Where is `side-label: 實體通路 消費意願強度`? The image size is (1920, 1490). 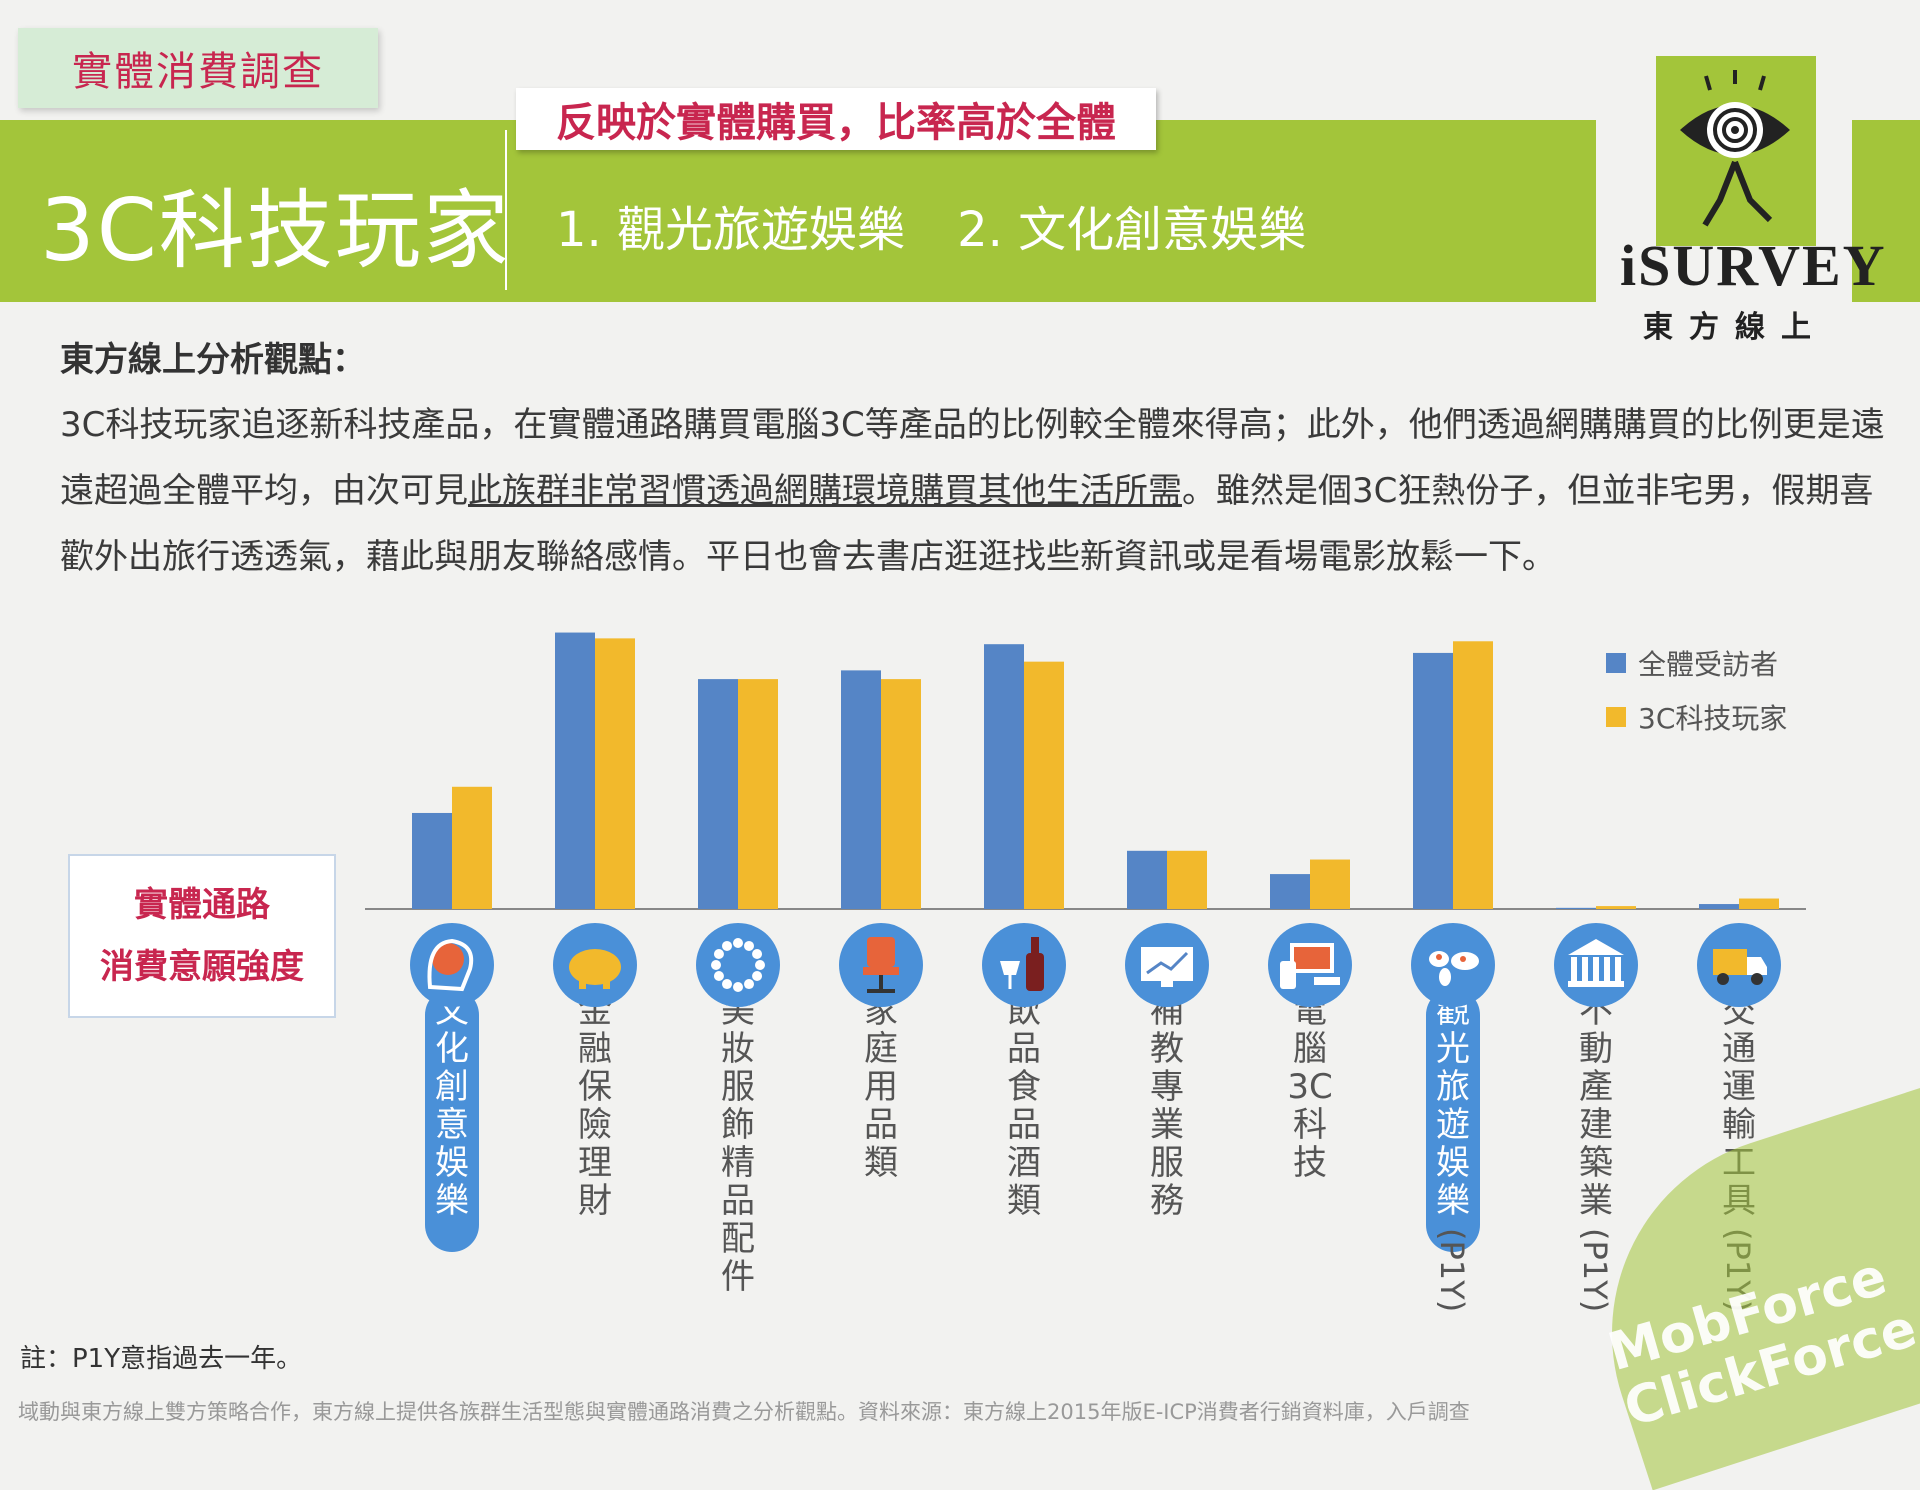 side-label: 實體通路 消費意願強度 is located at coordinates (202, 936).